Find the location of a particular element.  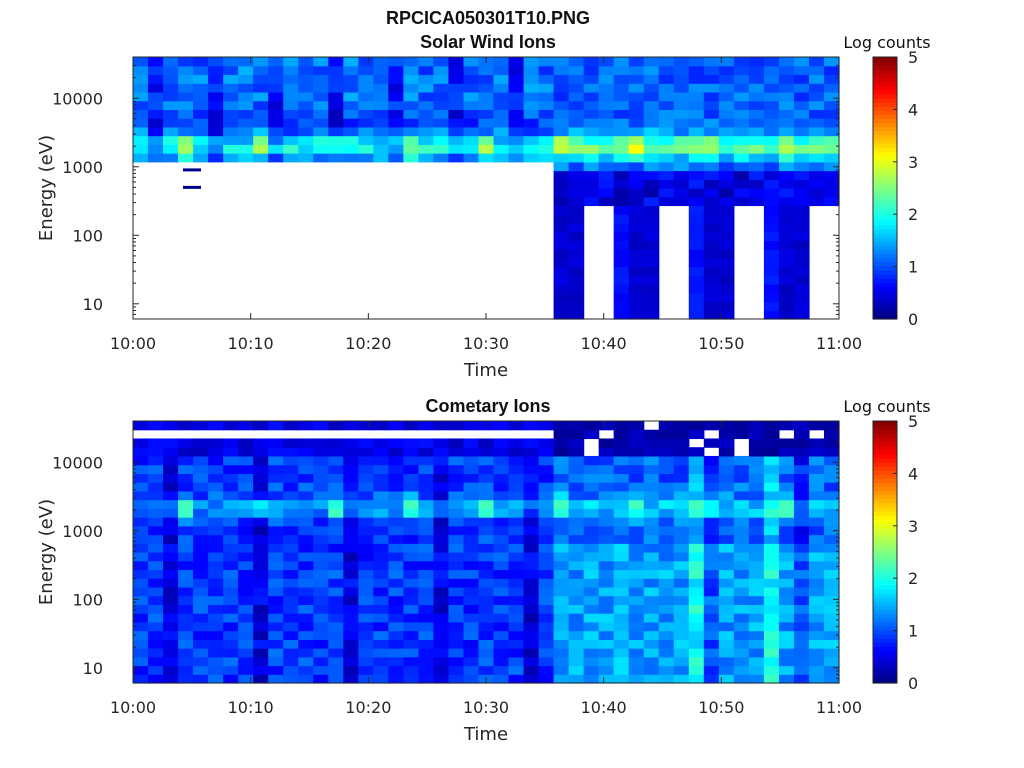

y-tick-label: 10000 is located at coordinates (77, 462).